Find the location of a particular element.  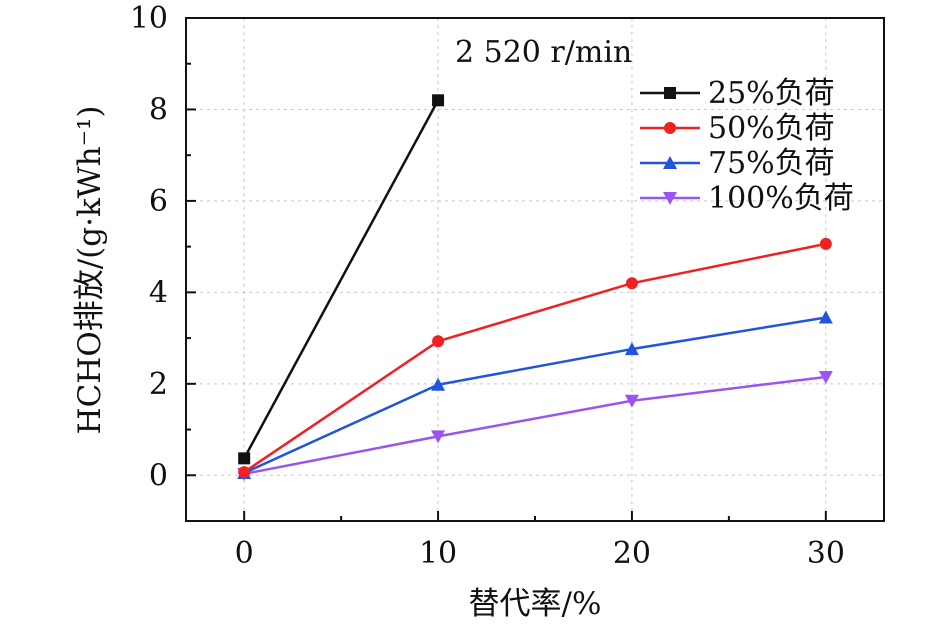

x-tick-label: 10 is located at coordinates (438, 553).